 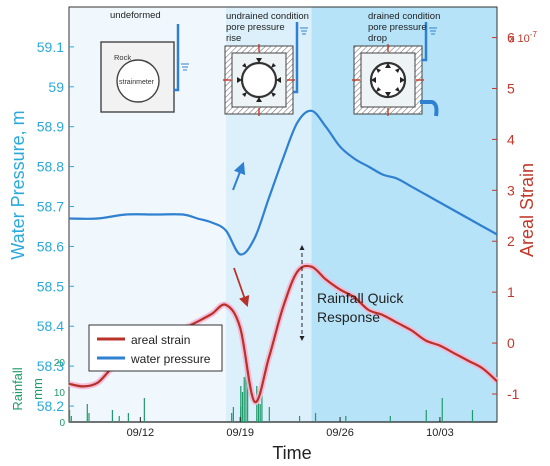 I want to click on right-axis-tick-label: 1, so click(x=511, y=292).